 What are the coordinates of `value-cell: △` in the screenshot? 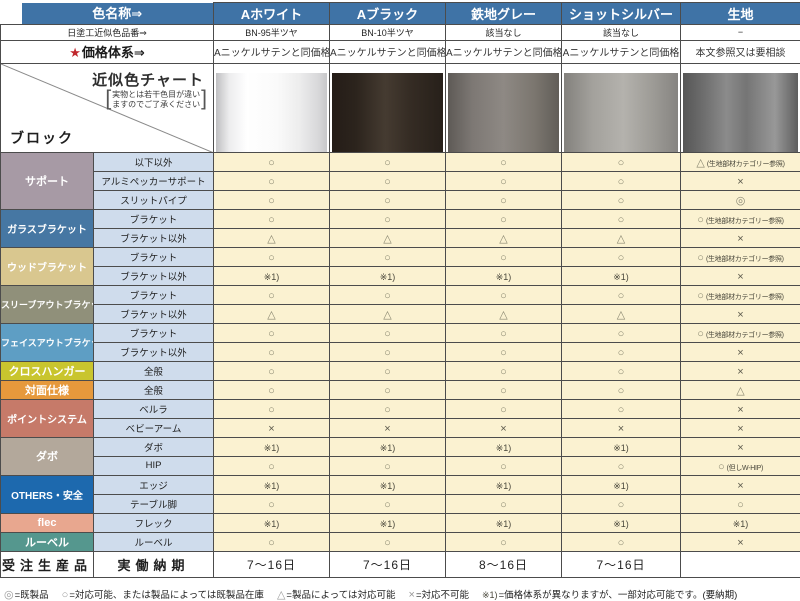 It's located at (504, 237).